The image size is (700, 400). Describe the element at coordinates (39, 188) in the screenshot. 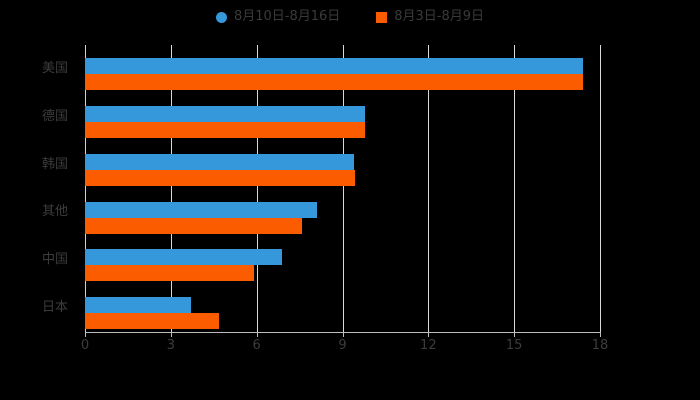

I see `y-axis: 美国德国韩国其他中国日本` at that location.